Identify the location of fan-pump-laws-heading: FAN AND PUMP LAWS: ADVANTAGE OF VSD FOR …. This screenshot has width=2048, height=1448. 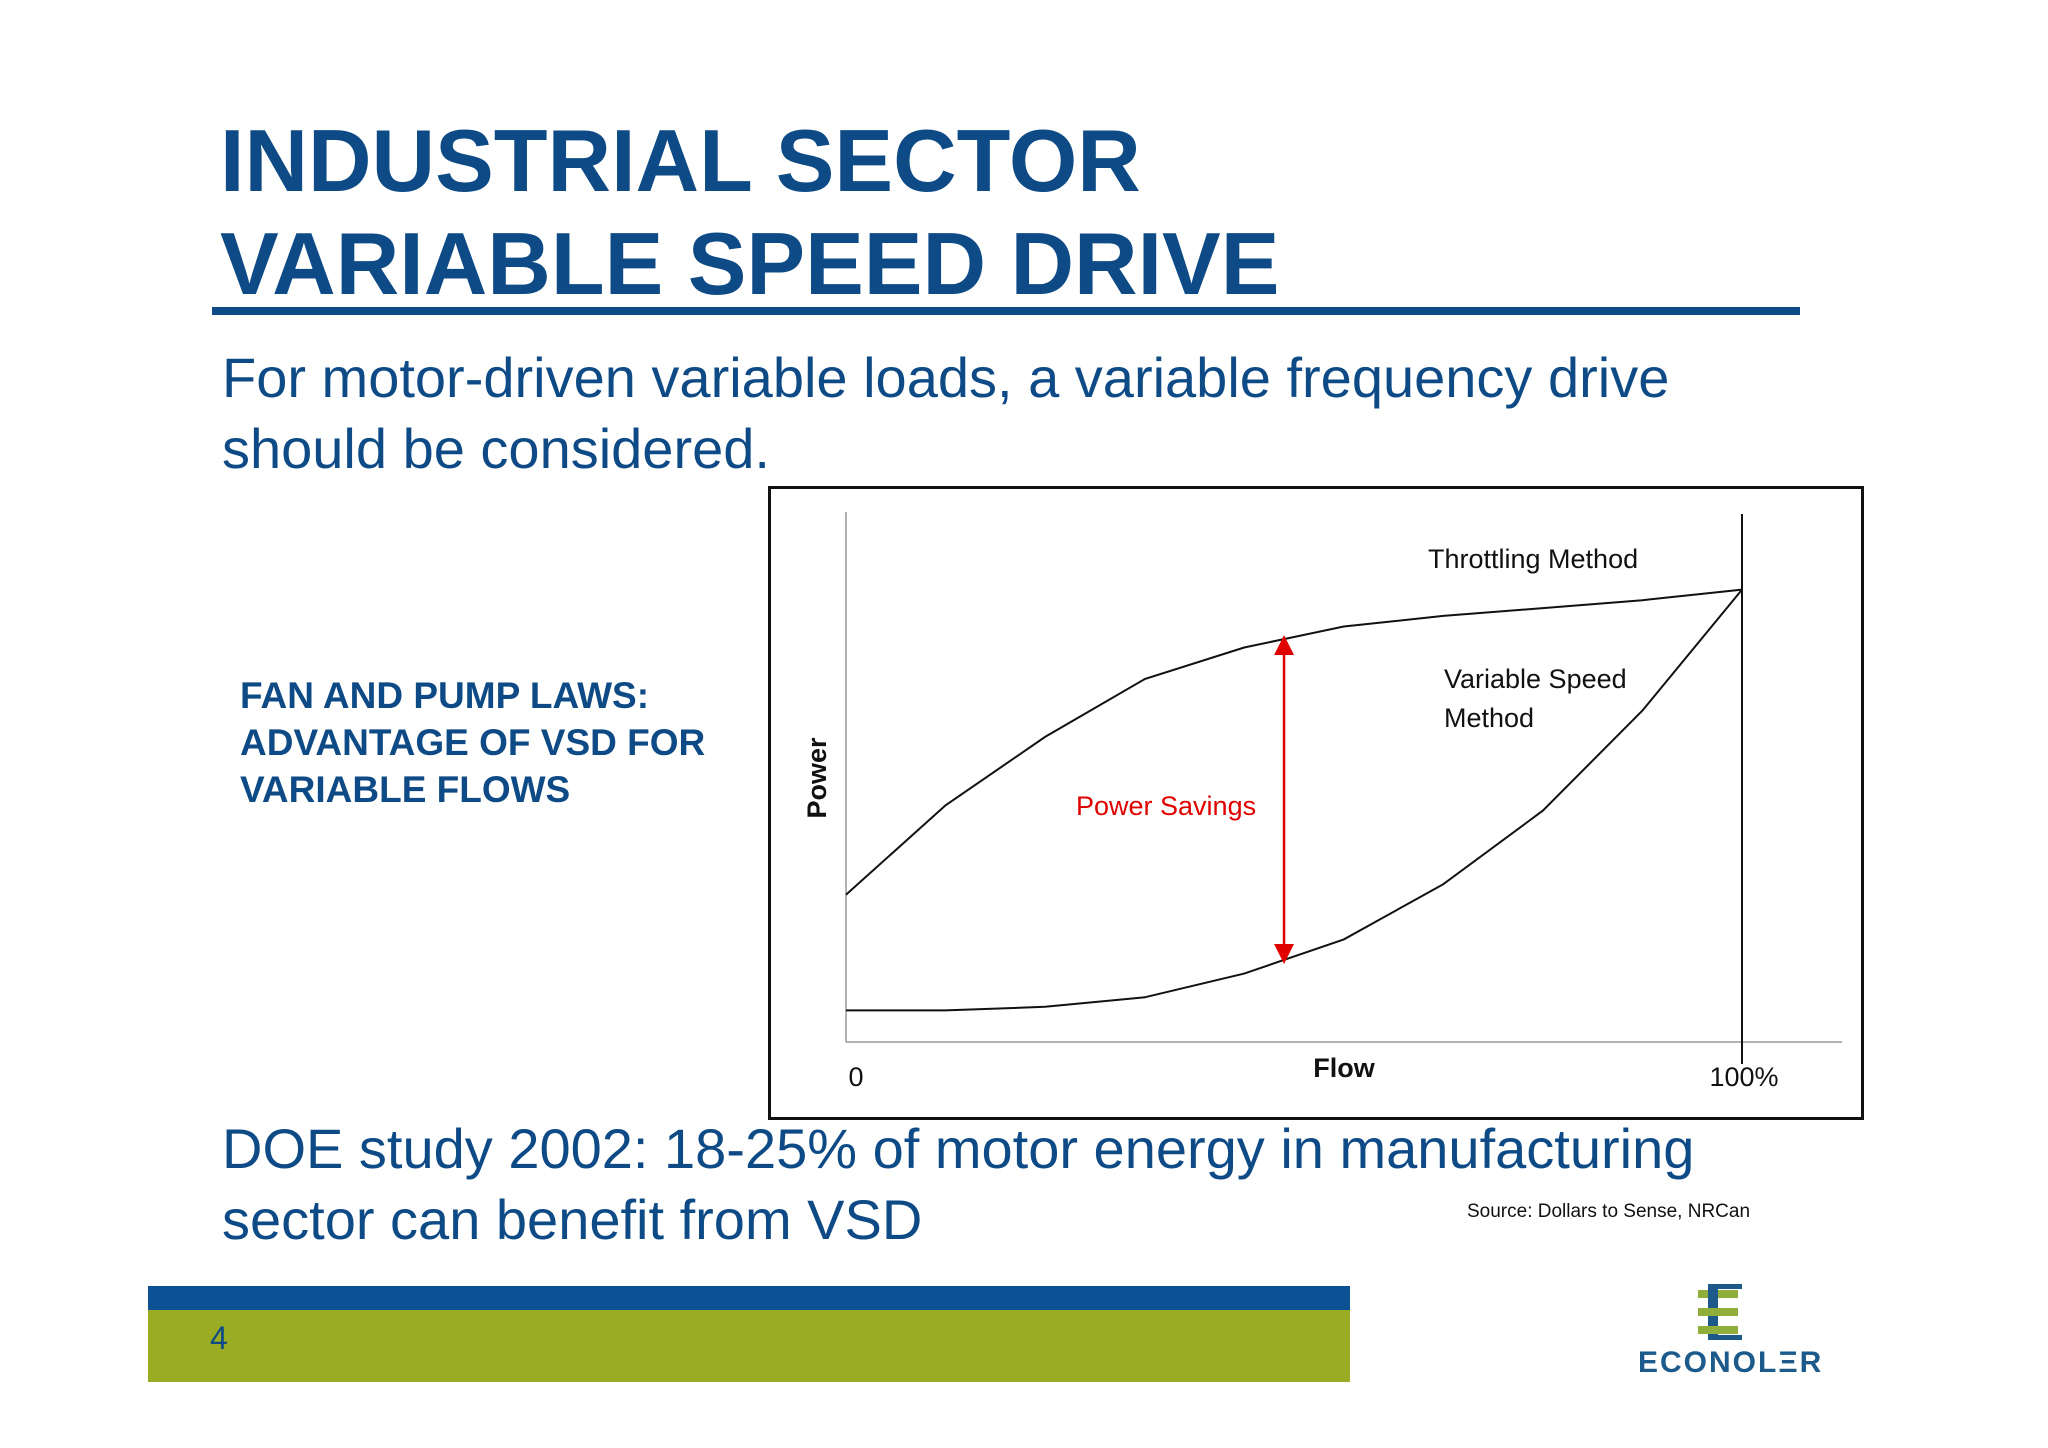
(472, 742).